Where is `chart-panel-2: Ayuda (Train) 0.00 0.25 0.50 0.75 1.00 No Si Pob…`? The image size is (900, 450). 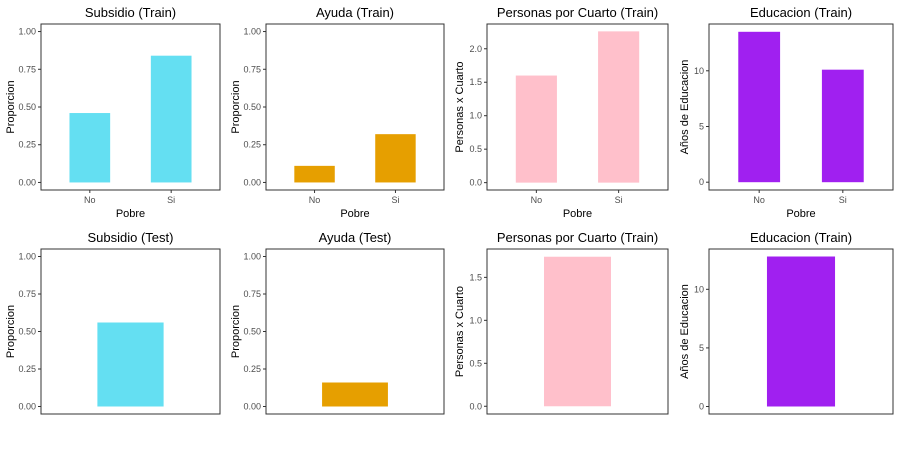 chart-panel-2: Ayuda (Train) 0.00 0.25 0.50 0.75 1.00 No Si Pob… is located at coordinates (337, 112).